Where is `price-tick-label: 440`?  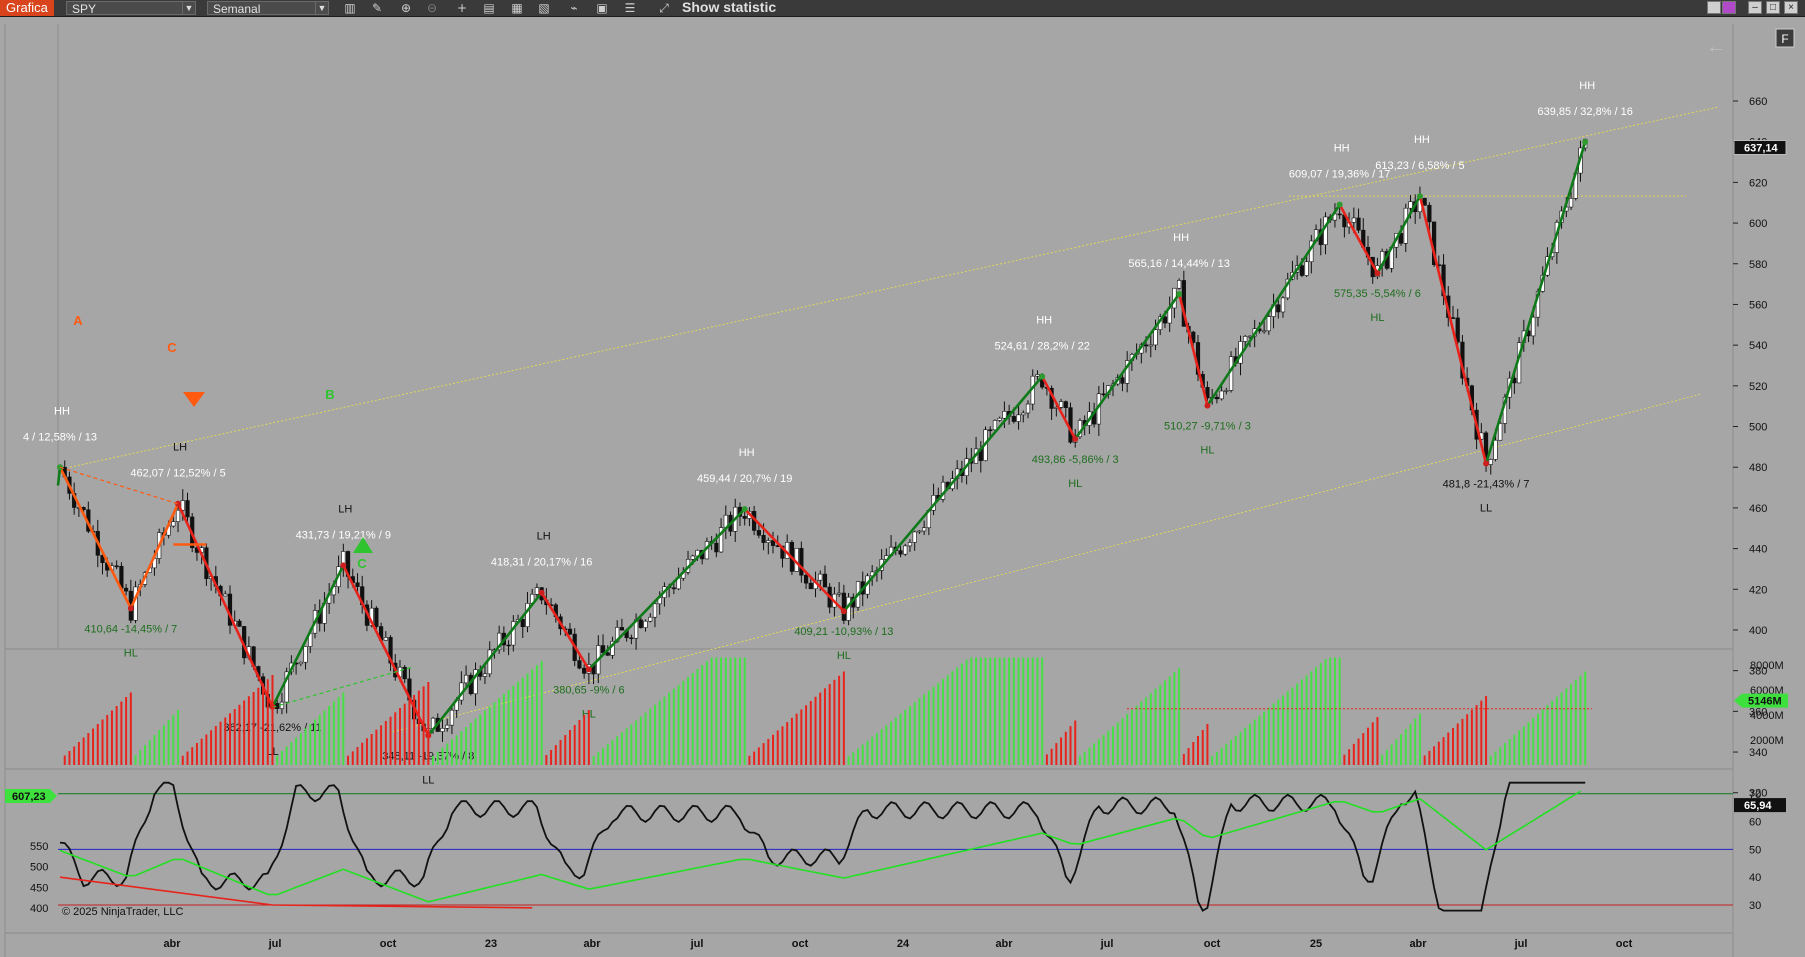 price-tick-label: 440 is located at coordinates (1758, 550).